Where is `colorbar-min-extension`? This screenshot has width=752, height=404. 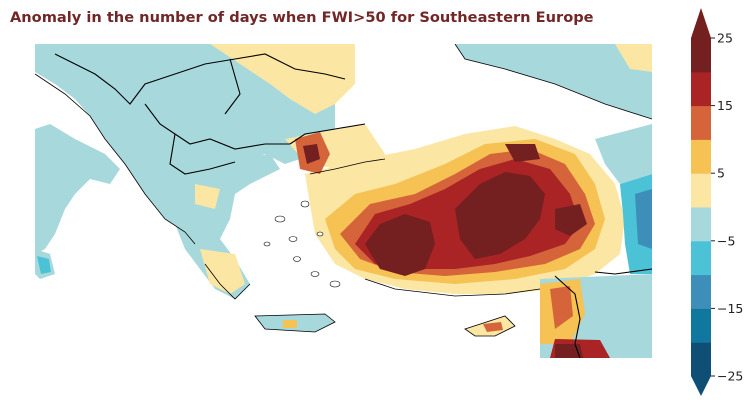
colorbar-min-extension is located at coordinates (701, 386).